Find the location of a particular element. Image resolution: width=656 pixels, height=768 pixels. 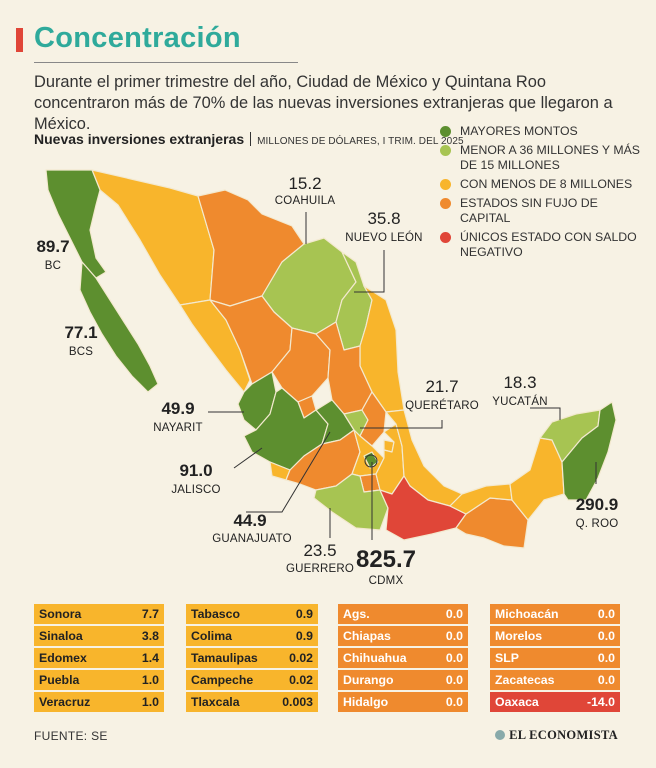

legend-item-menor36: MENOR A 36 MILLONES Y MÁS DE 15 MILLONES is located at coordinates (540, 158).